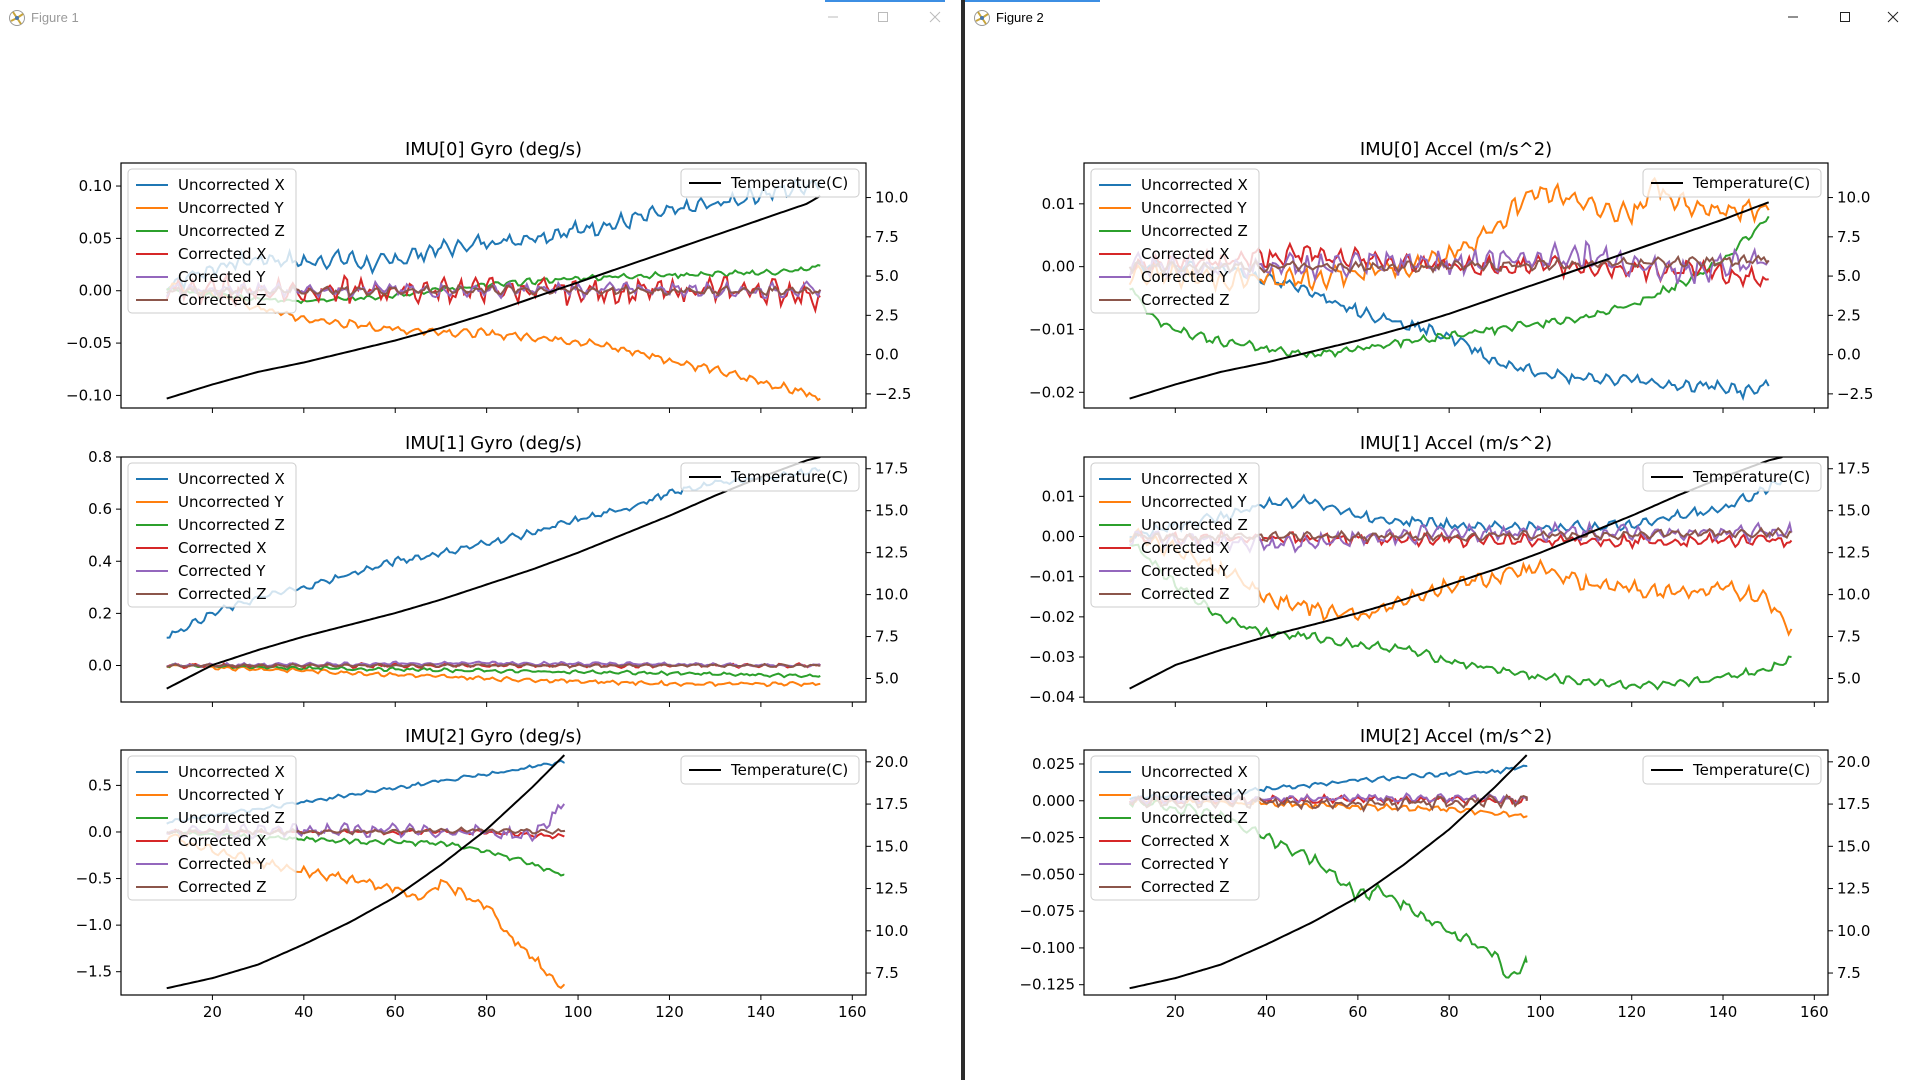 The image size is (1920, 1080). What do you see at coordinates (1456, 736) in the screenshot?
I see `subplot-title: IMU[2] Accel (m/s^2)` at bounding box center [1456, 736].